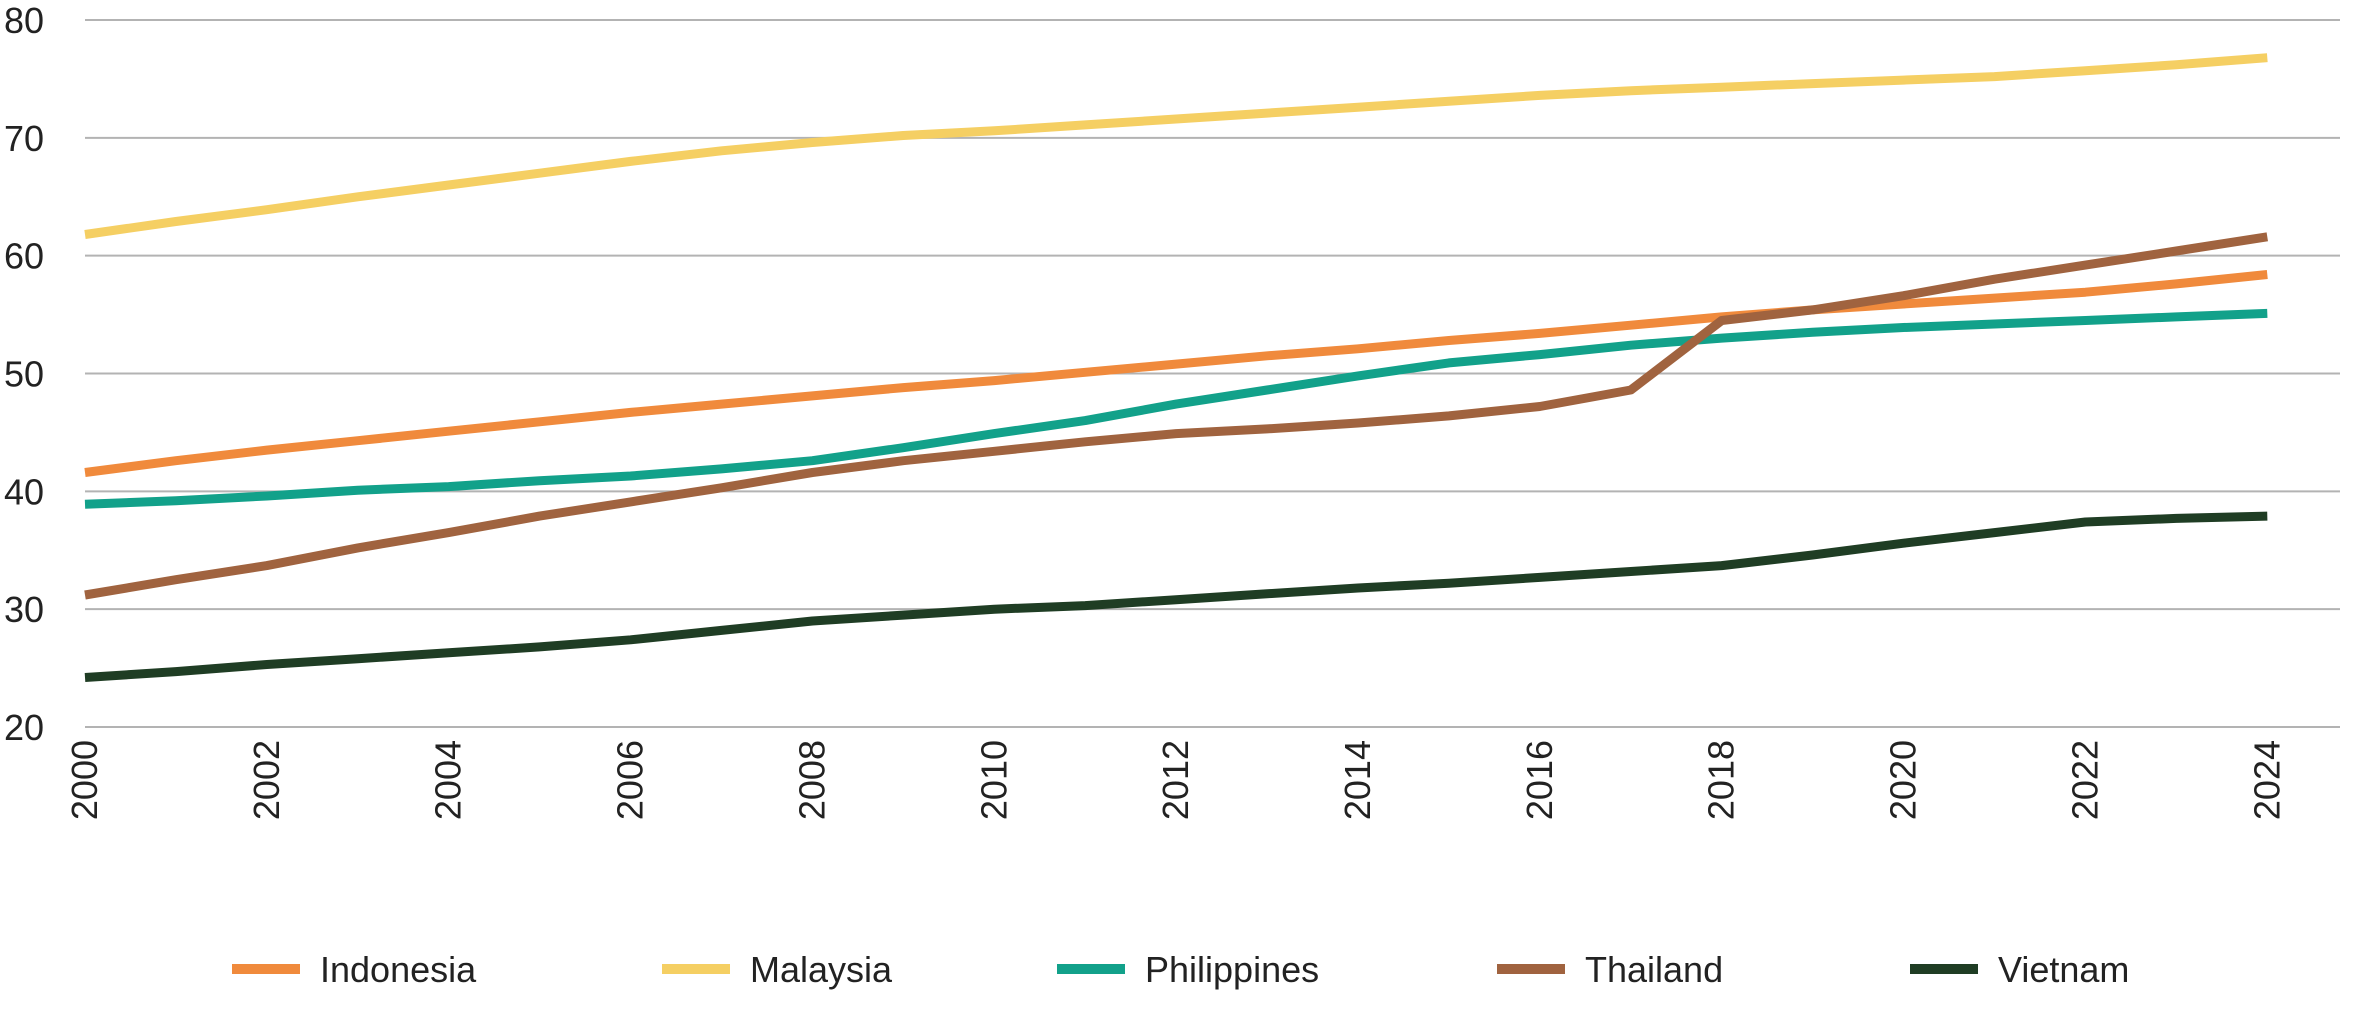 This screenshot has width=2380, height=1015. Describe the element at coordinates (1232, 969) in the screenshot. I see `legend-label-philippines: Philippines` at that location.